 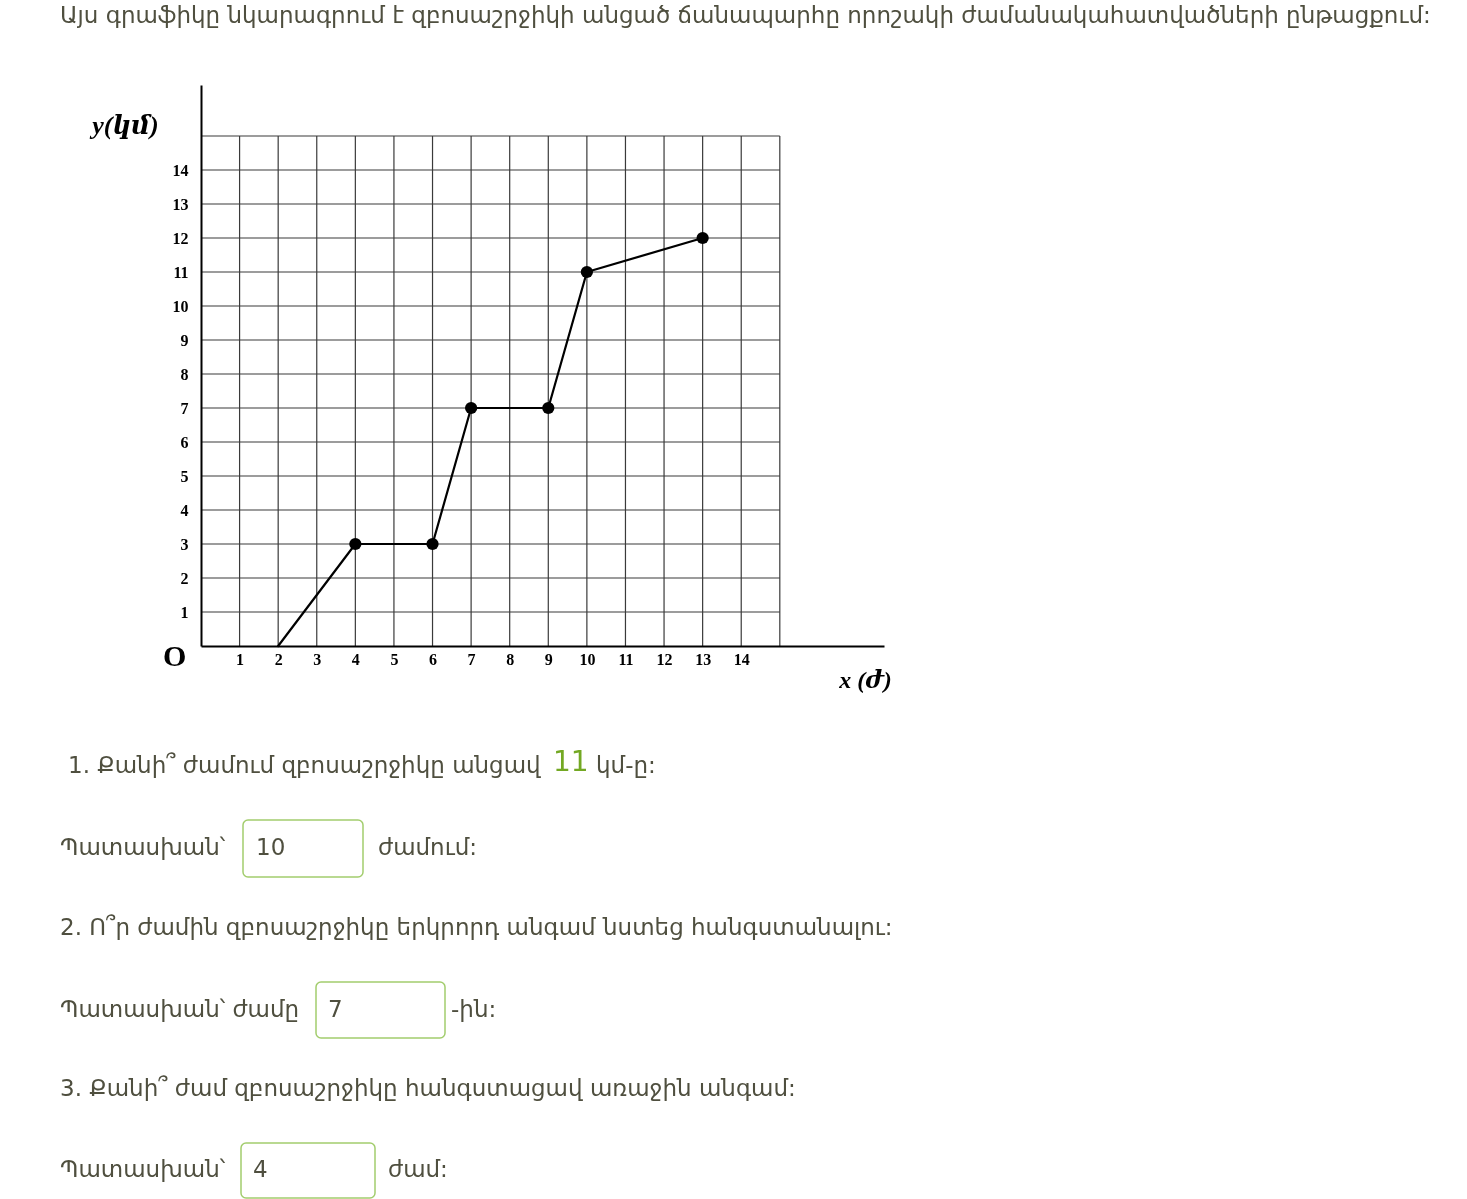 What do you see at coordinates (260, 1169) in the screenshot?
I see `text: 4` at bounding box center [260, 1169].